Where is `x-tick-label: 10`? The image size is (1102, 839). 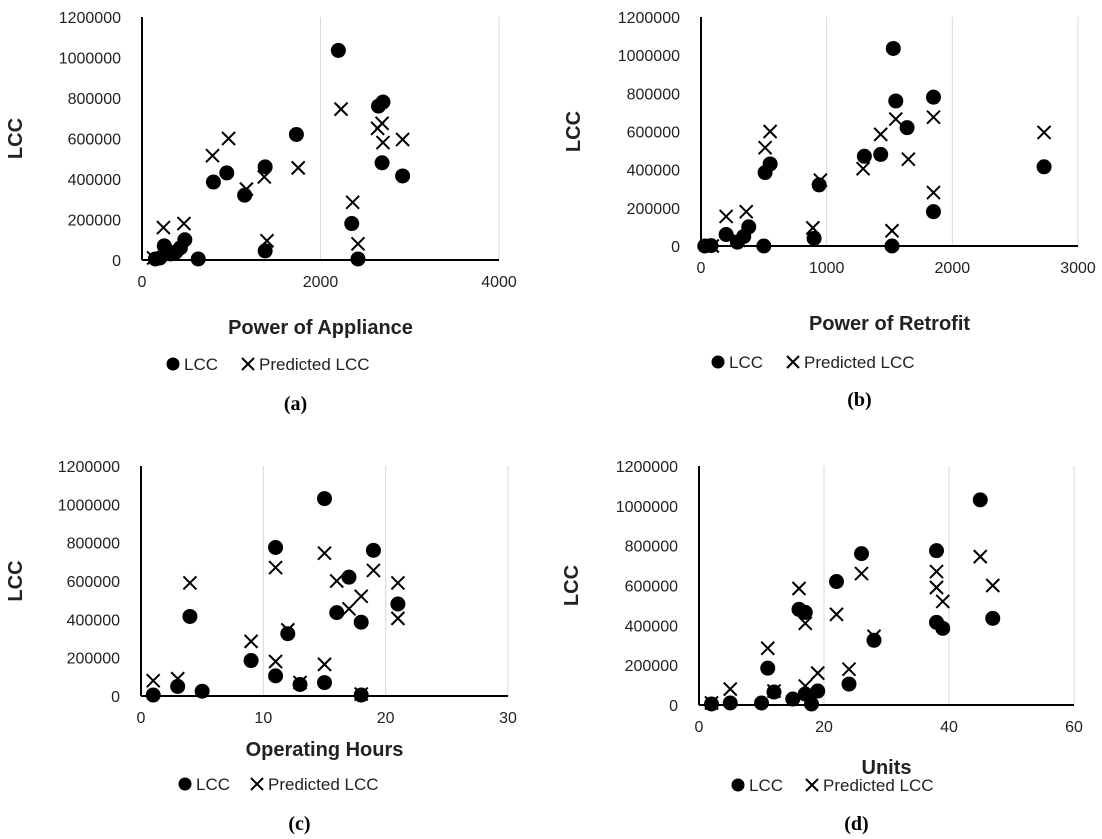 x-tick-label: 10 is located at coordinates (263, 718).